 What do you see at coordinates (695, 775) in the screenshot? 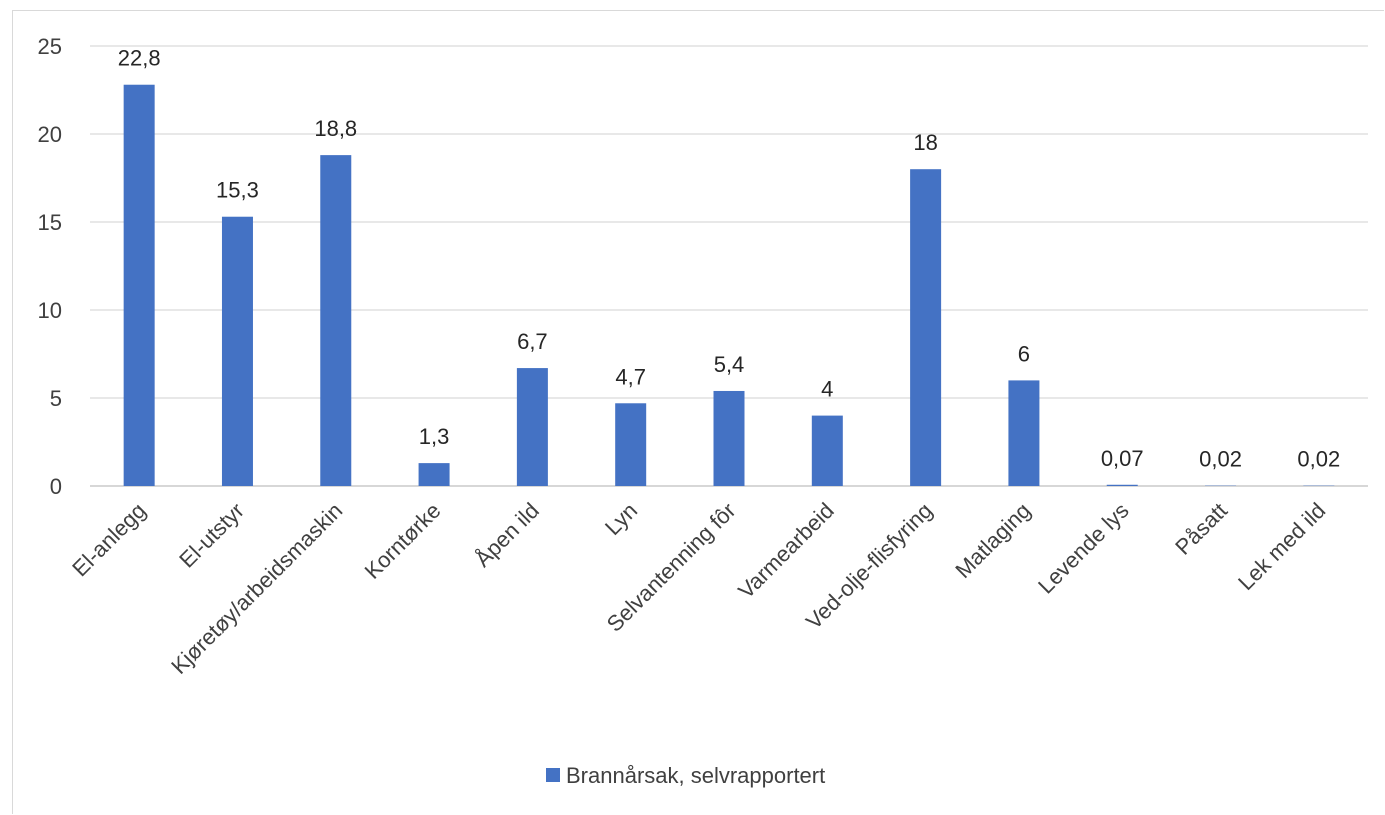
I see `legend-label: Brannårsak, selvrapportert` at bounding box center [695, 775].